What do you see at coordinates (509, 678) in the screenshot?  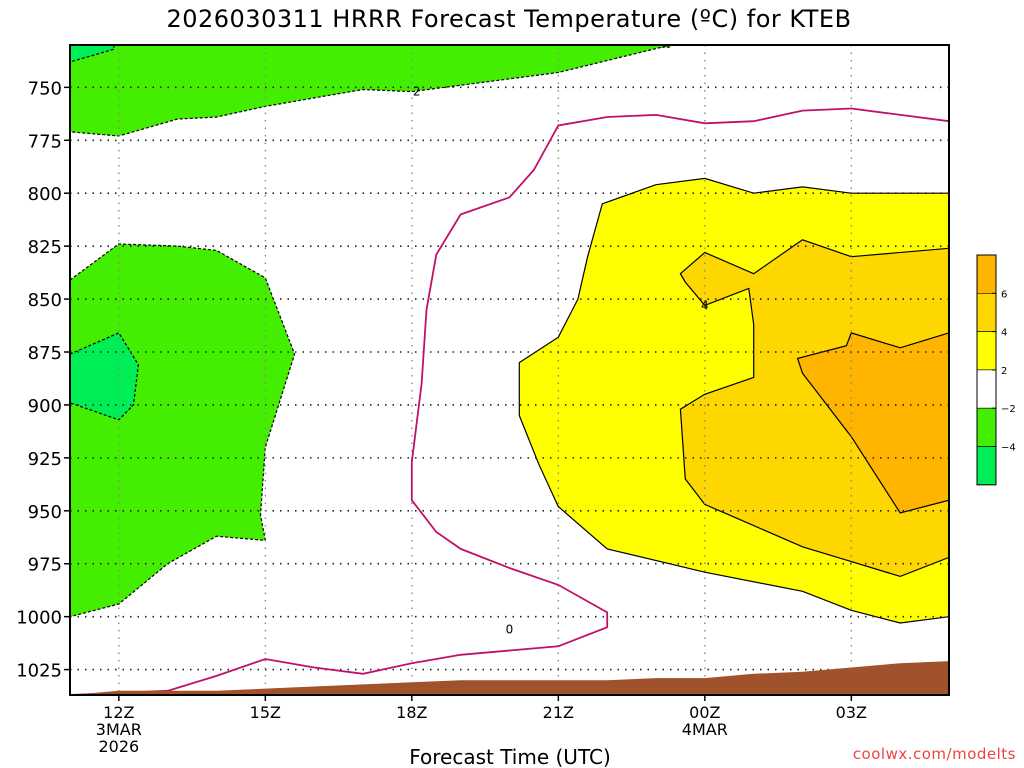 I see `ground-surface` at bounding box center [509, 678].